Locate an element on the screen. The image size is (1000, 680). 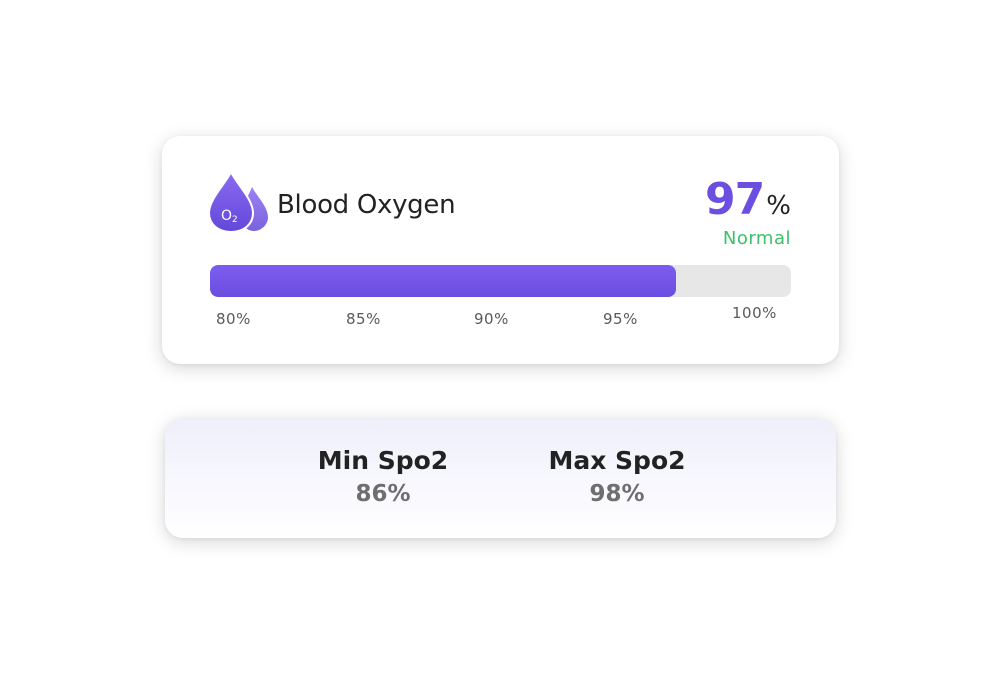
max-spo2-value: 98% is located at coordinates (617, 494).